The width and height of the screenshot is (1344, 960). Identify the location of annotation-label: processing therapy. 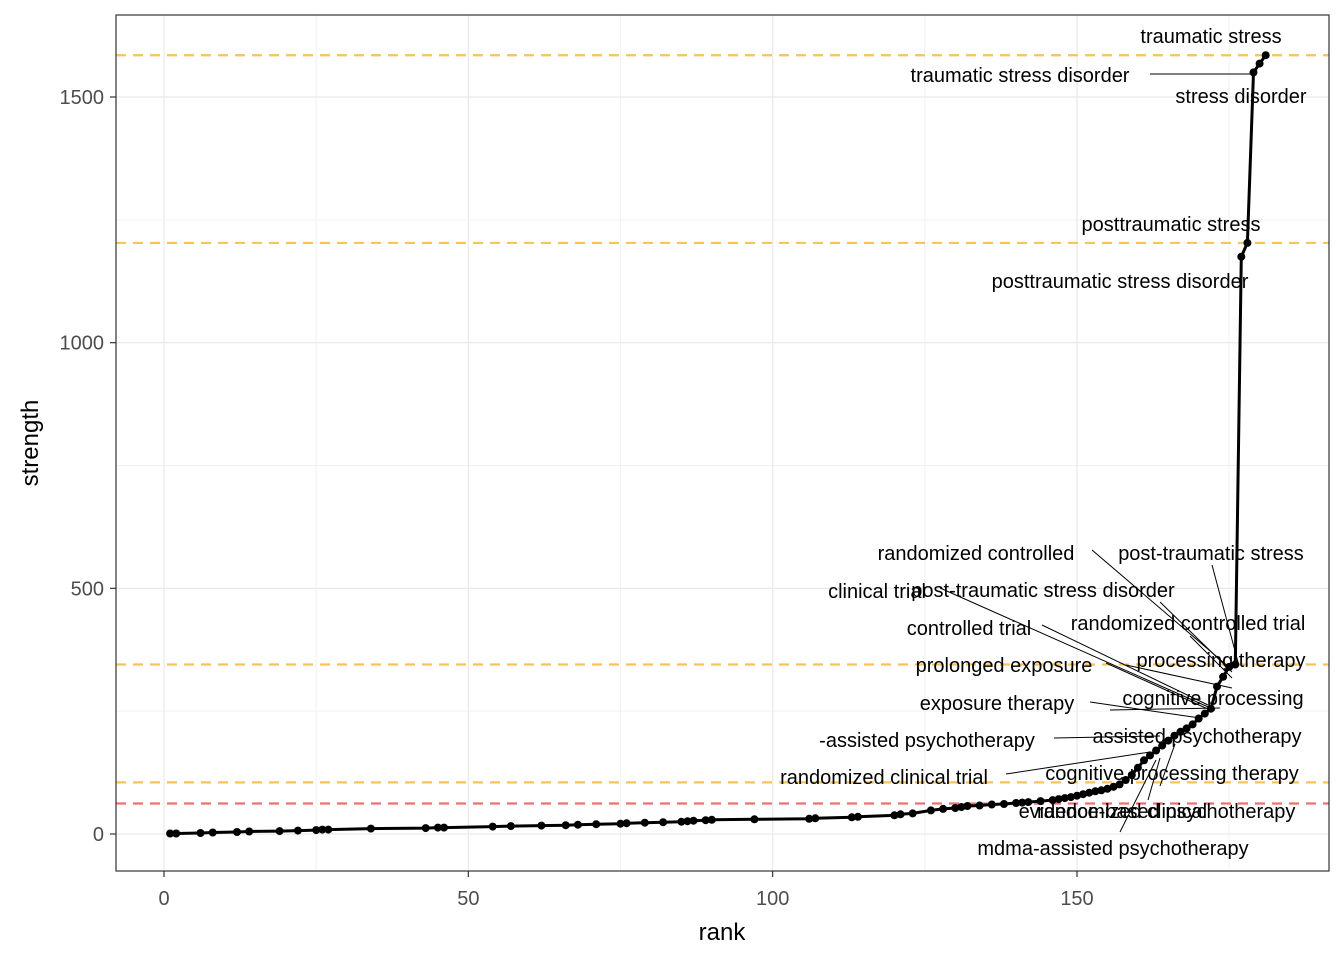
(1221, 661).